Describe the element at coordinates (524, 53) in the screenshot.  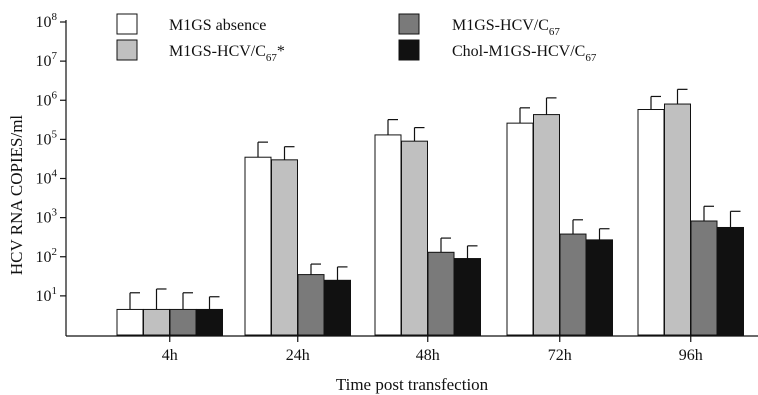
I see `legend-entry-label: Chol-M1GS-HCV/C67` at that location.